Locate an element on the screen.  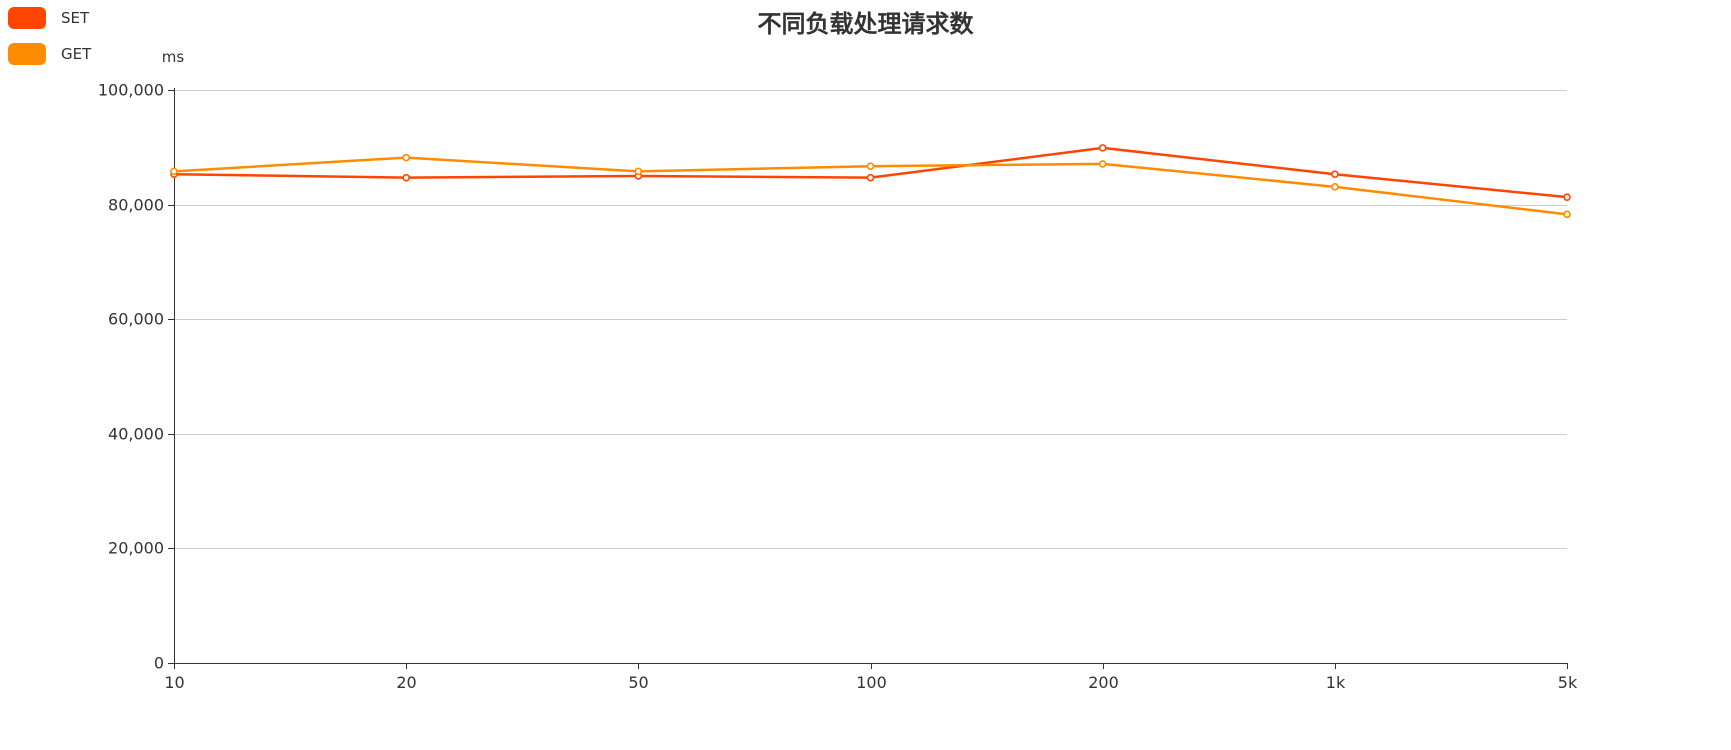
x-tick-label: 5k is located at coordinates (1568, 682).